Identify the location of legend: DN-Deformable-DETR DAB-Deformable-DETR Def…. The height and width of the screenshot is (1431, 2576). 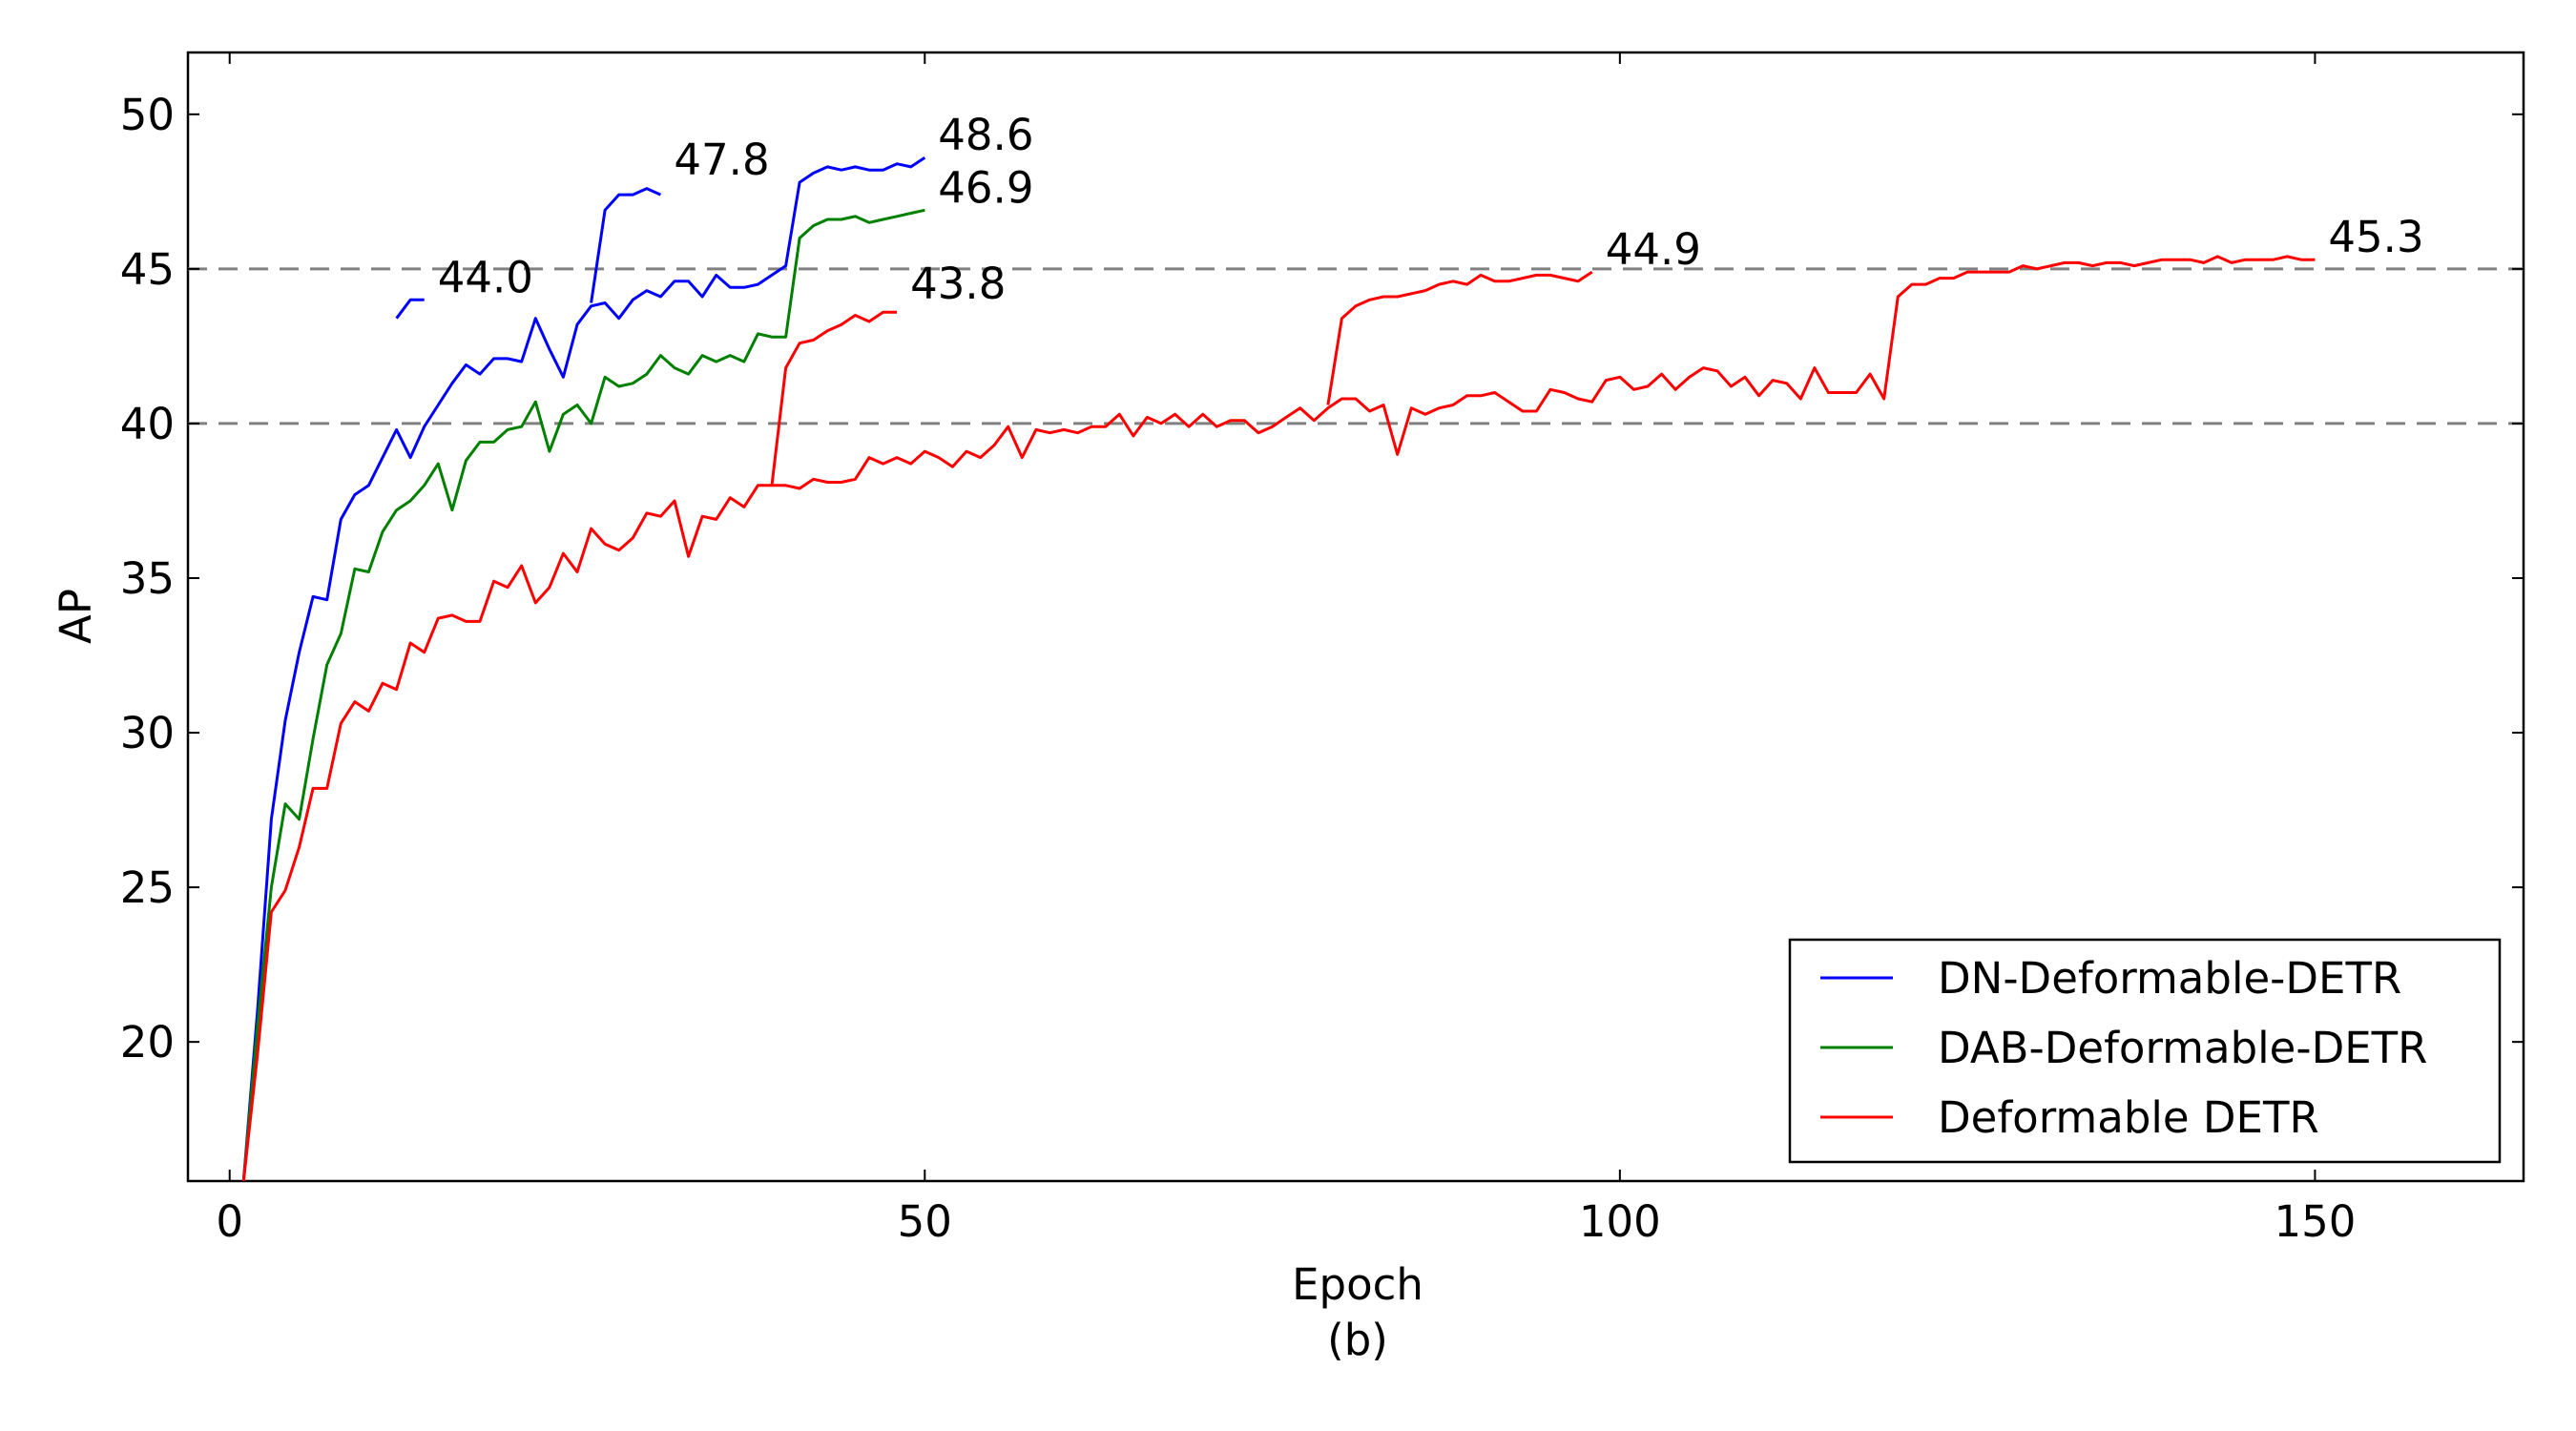
(2145, 1051).